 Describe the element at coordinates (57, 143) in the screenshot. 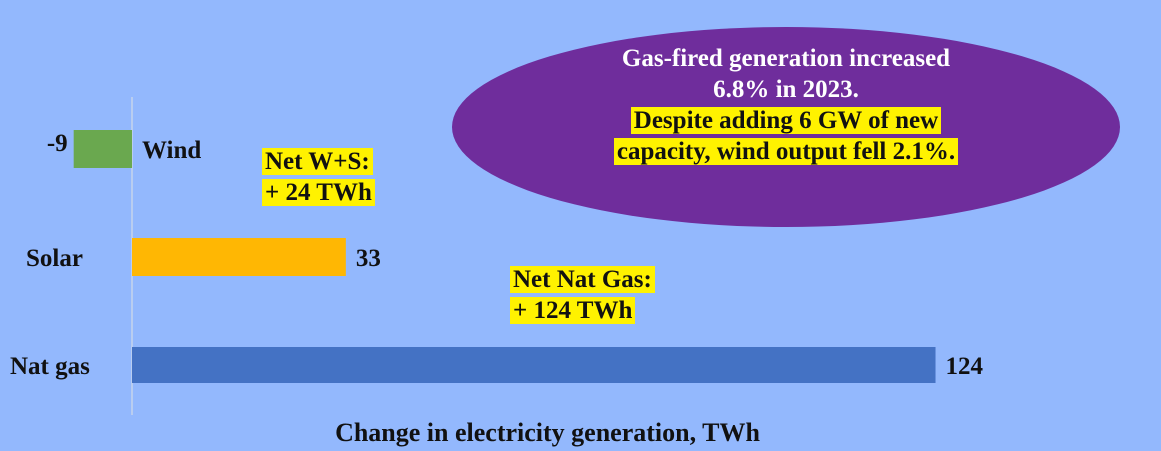

I see `value-label-wind: -9` at that location.